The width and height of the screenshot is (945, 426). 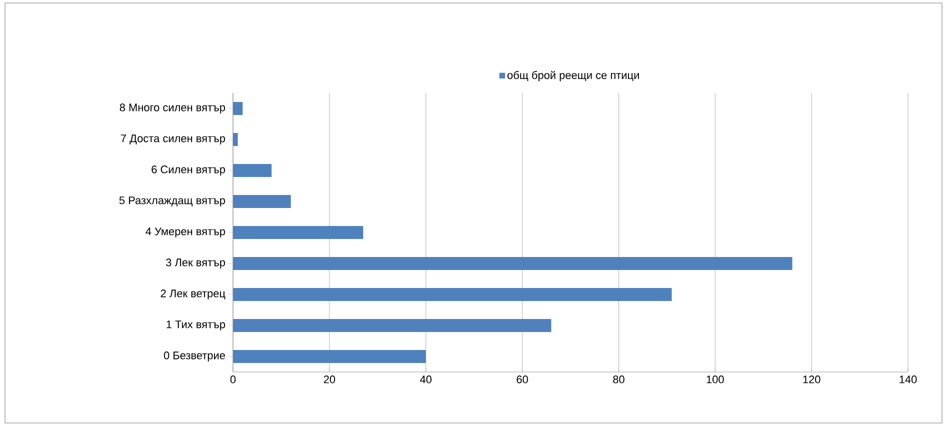 I want to click on y-tick-label: 8 Много силен вятър, so click(x=173, y=109).